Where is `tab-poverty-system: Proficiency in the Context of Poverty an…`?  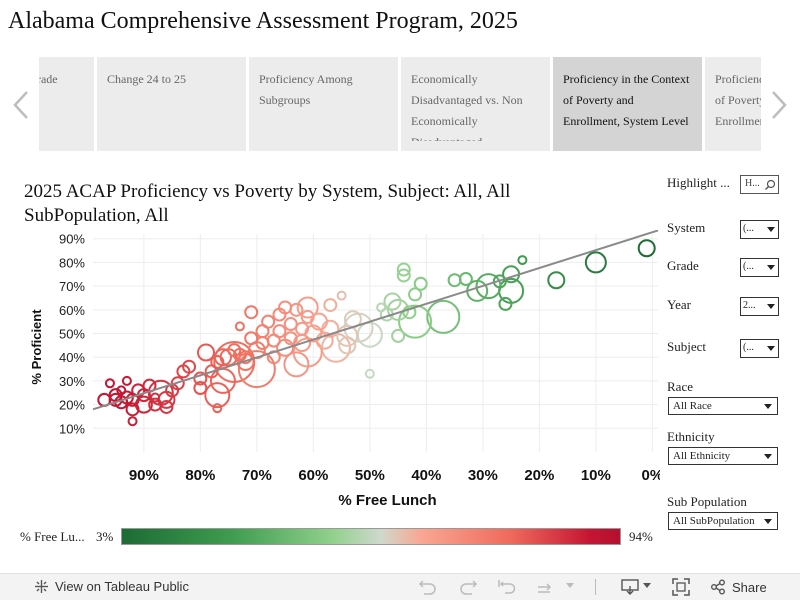
tab-poverty-system: Proficiency in the Context of Poverty an… is located at coordinates (627, 104).